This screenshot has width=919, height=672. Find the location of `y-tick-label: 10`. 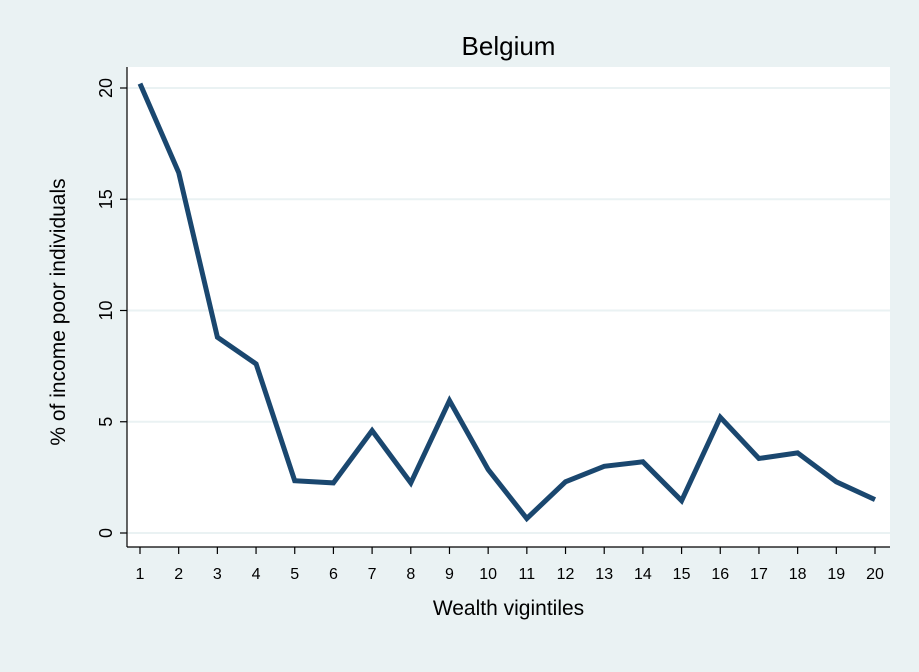

y-tick-label: 10 is located at coordinates (106, 310).